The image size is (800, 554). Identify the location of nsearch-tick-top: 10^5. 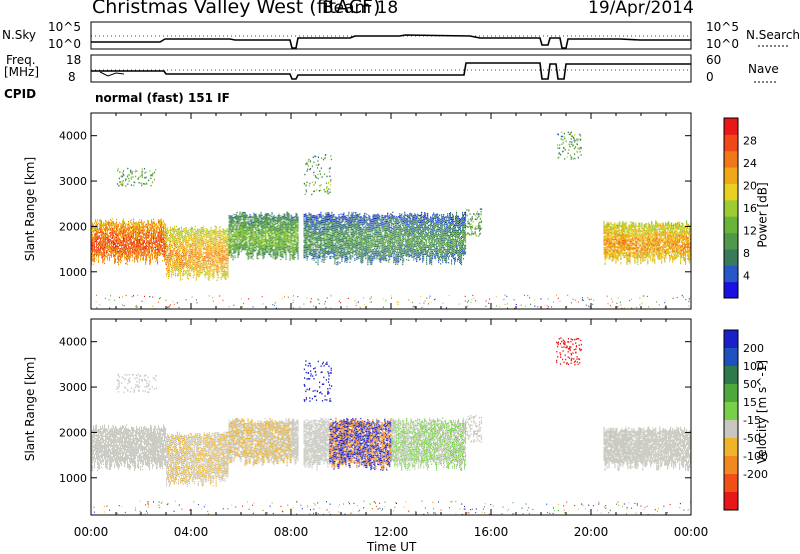
(722, 27).